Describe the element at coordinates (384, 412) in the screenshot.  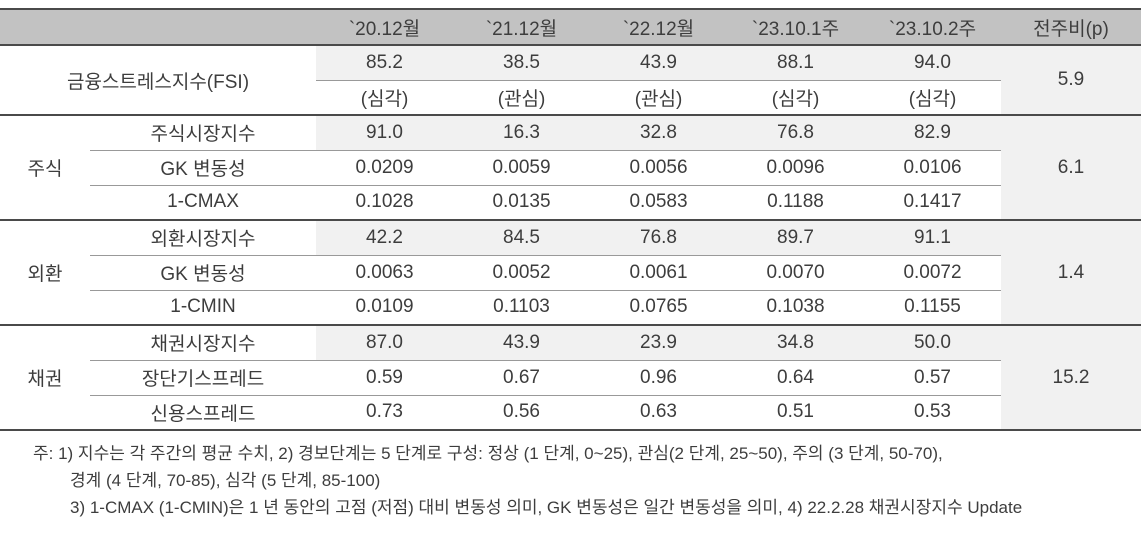
I see `cell-value: 0.73` at that location.